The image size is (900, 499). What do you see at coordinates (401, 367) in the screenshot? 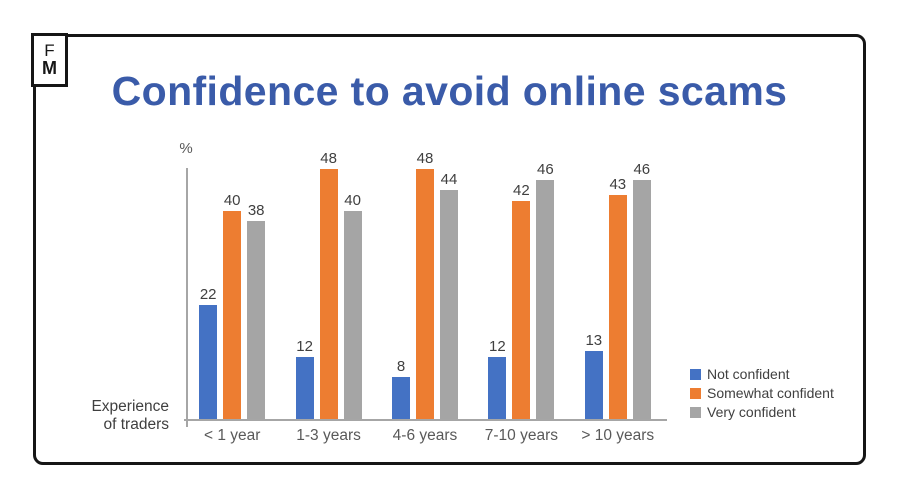
I see `bar-value-label: 8` at bounding box center [401, 367].